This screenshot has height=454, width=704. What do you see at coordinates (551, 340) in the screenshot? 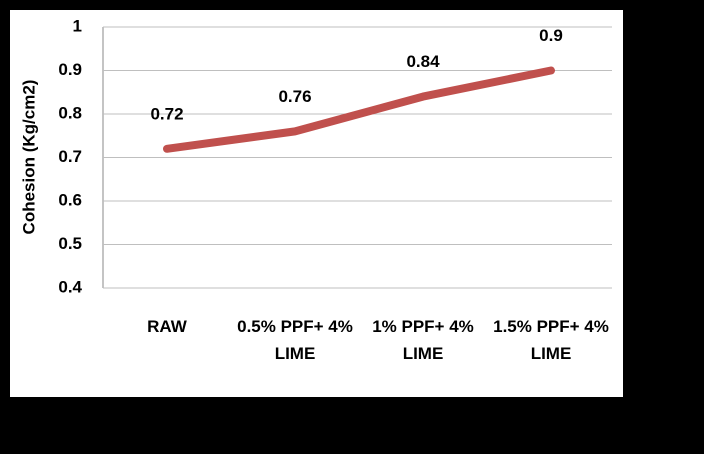
I see `x-tick-label: 1.5% PPF+ 4% LIME` at bounding box center [551, 340].